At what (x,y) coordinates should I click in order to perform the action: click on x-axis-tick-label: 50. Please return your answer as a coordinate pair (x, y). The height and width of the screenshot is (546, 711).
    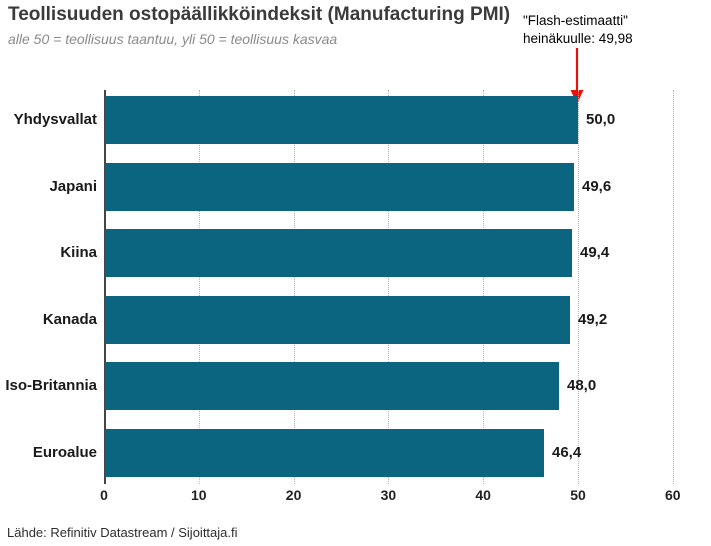
    Looking at the image, I should click on (578, 495).